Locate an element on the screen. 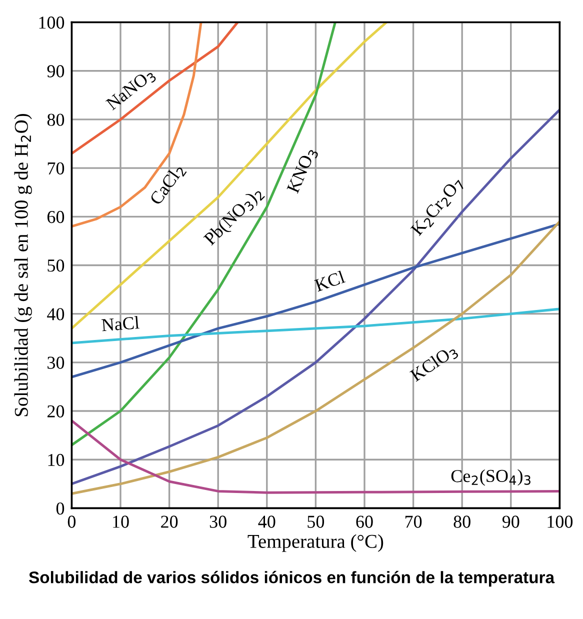 The image size is (583, 619). text: NaNO$_{3}$ is located at coordinates (131, 90).